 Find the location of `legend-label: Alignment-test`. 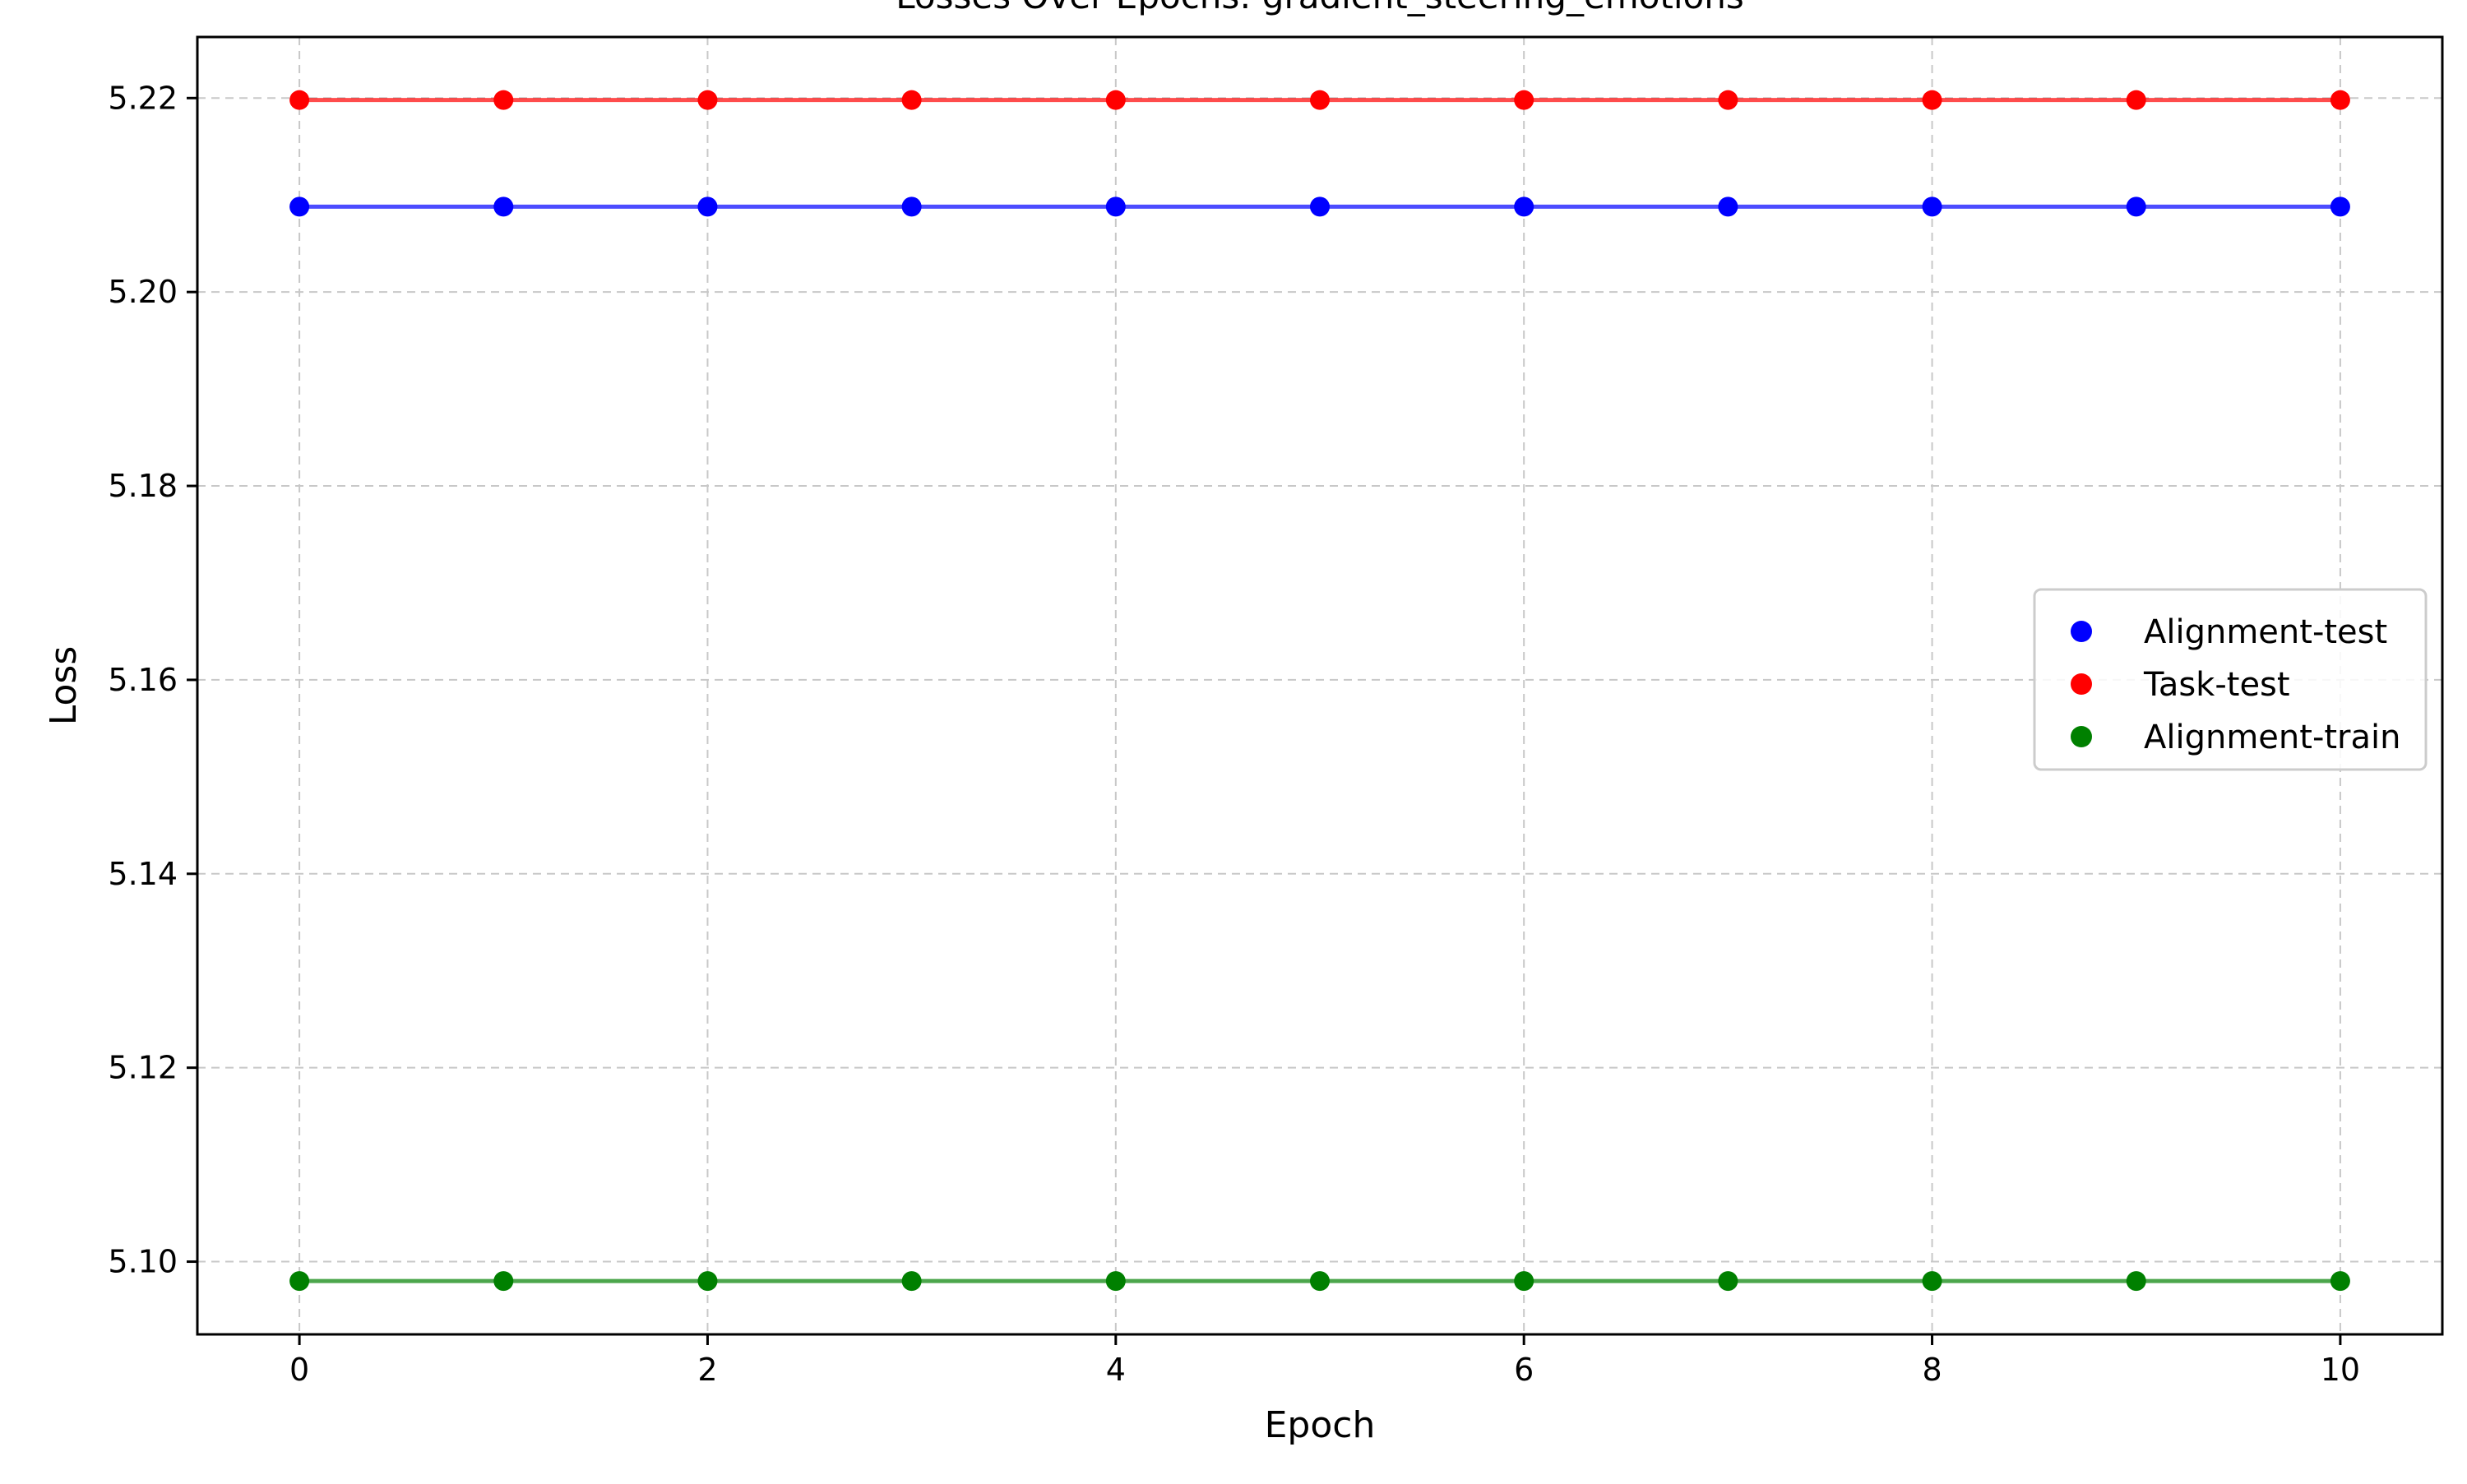

legend-label: Alignment-test is located at coordinates (2265, 632).